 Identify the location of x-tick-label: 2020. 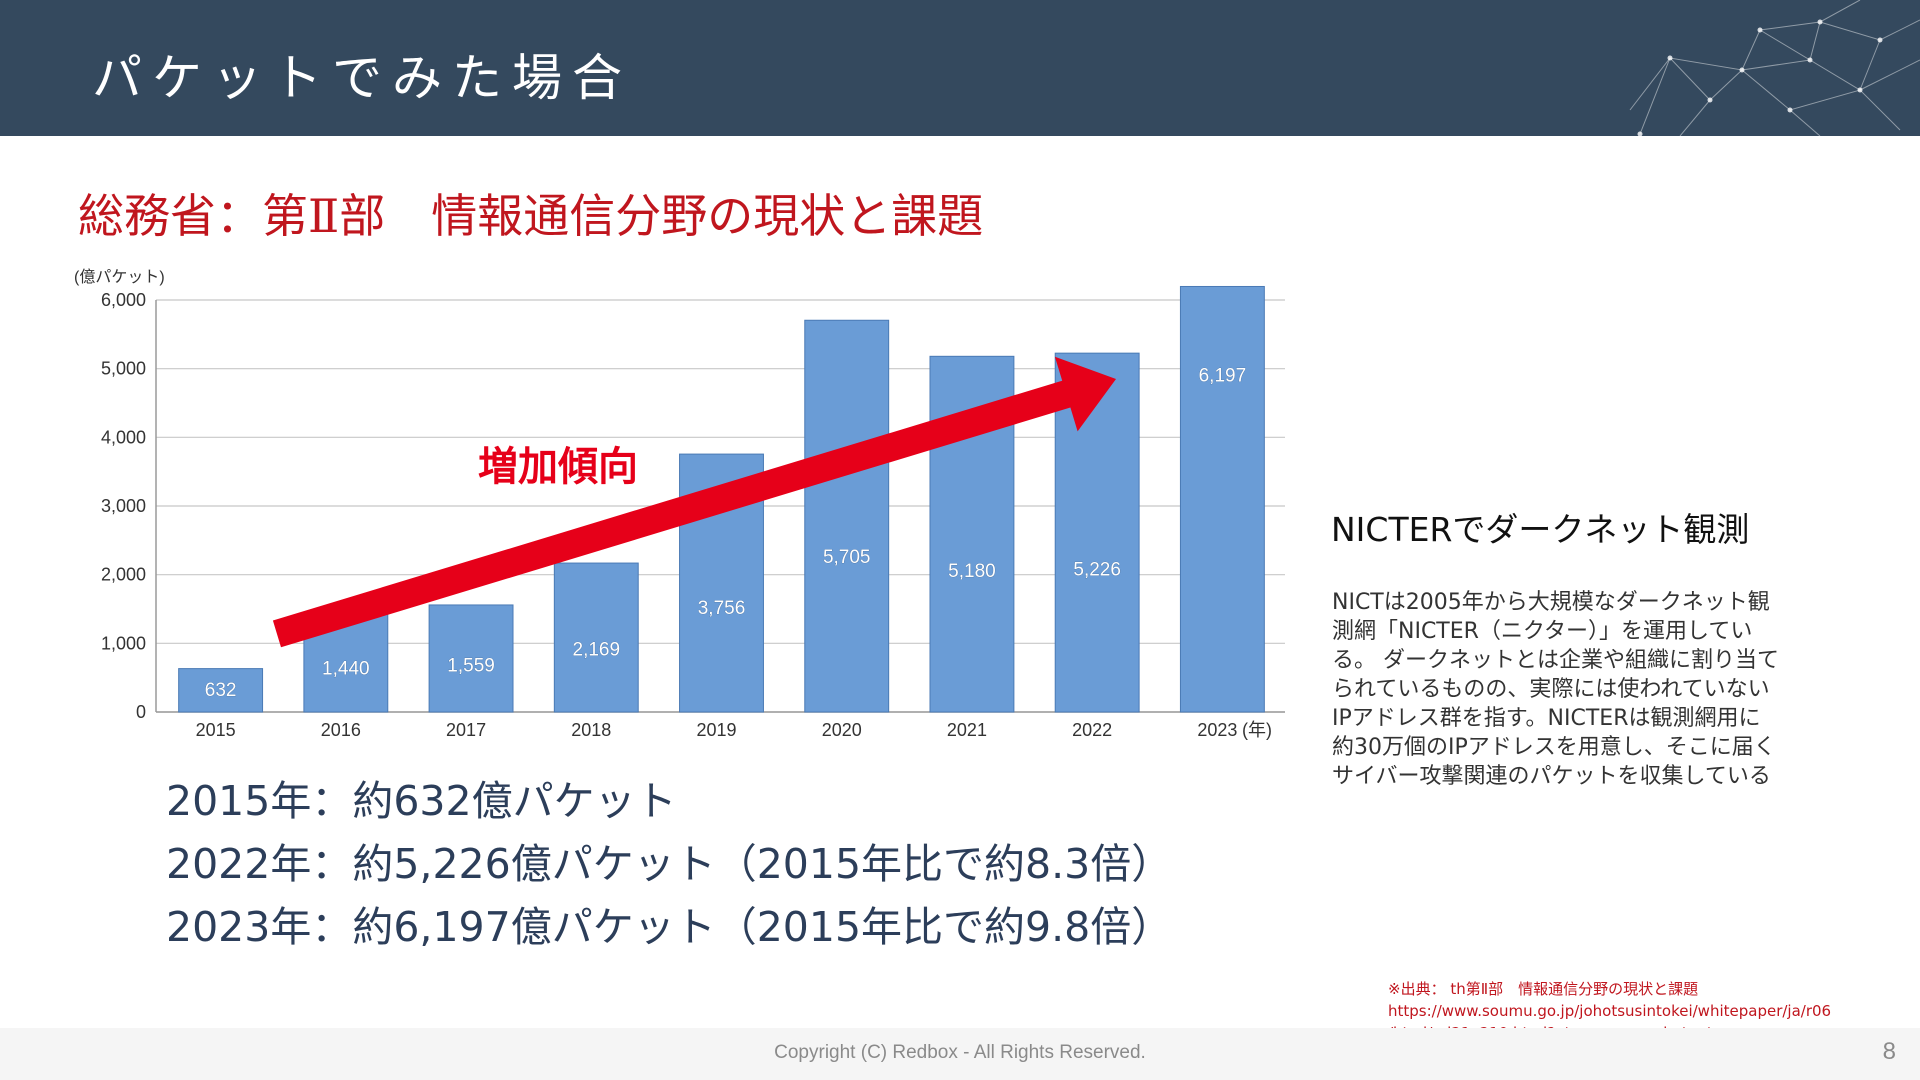
(842, 730).